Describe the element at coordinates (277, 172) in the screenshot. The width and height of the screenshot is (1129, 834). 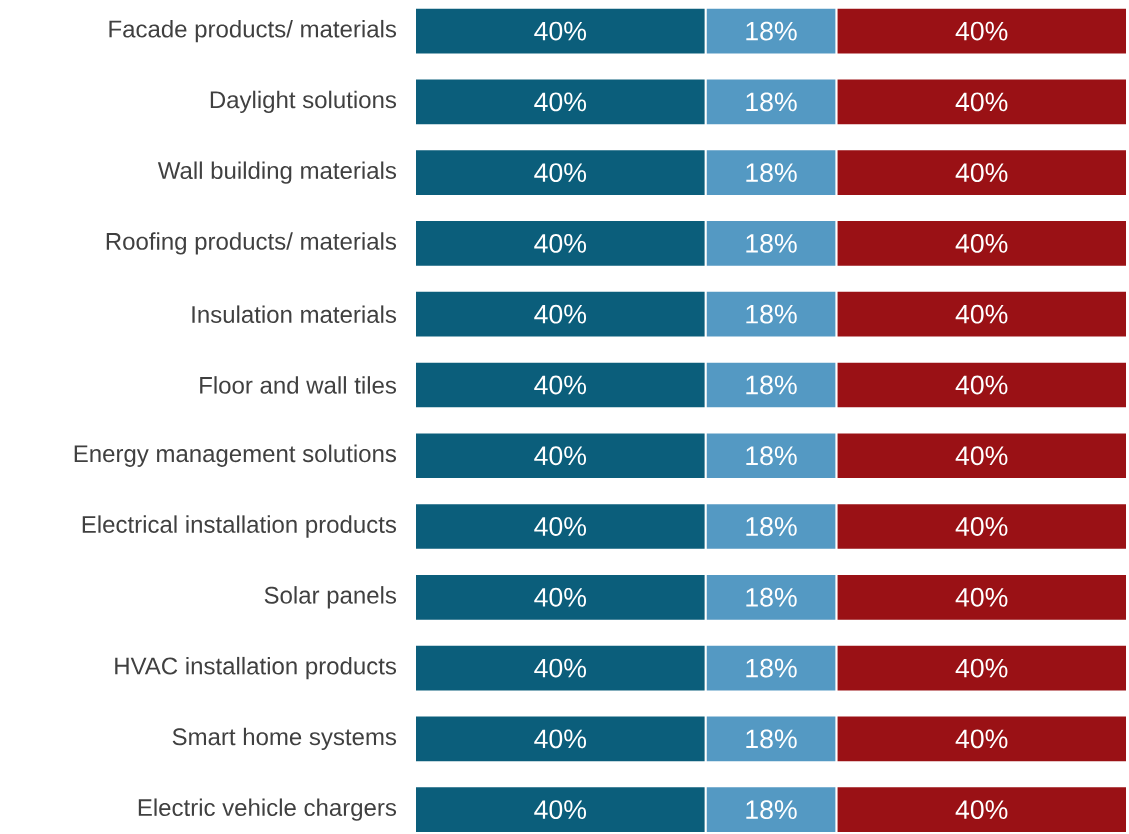
I see `y-tick-label: Wall building materials` at that location.